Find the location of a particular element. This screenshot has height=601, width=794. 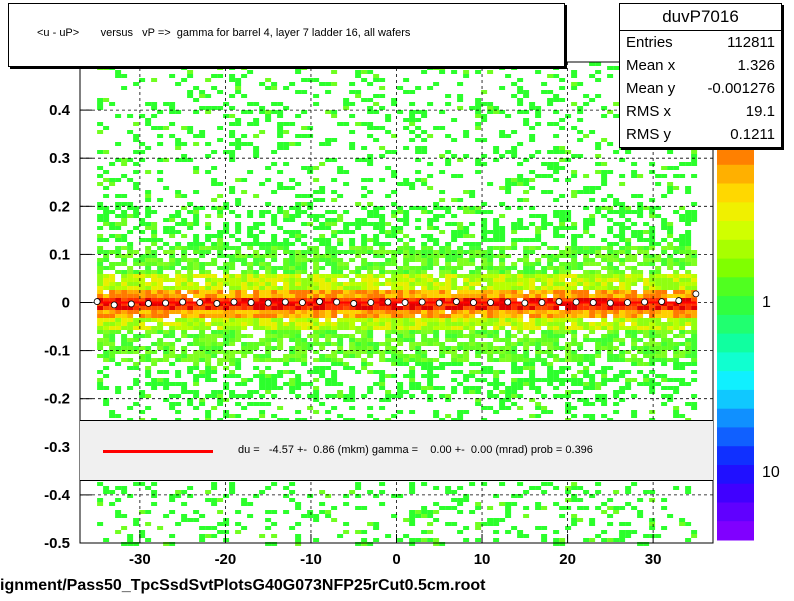

y-tick-label: -0.3 is located at coordinates (57, 447).